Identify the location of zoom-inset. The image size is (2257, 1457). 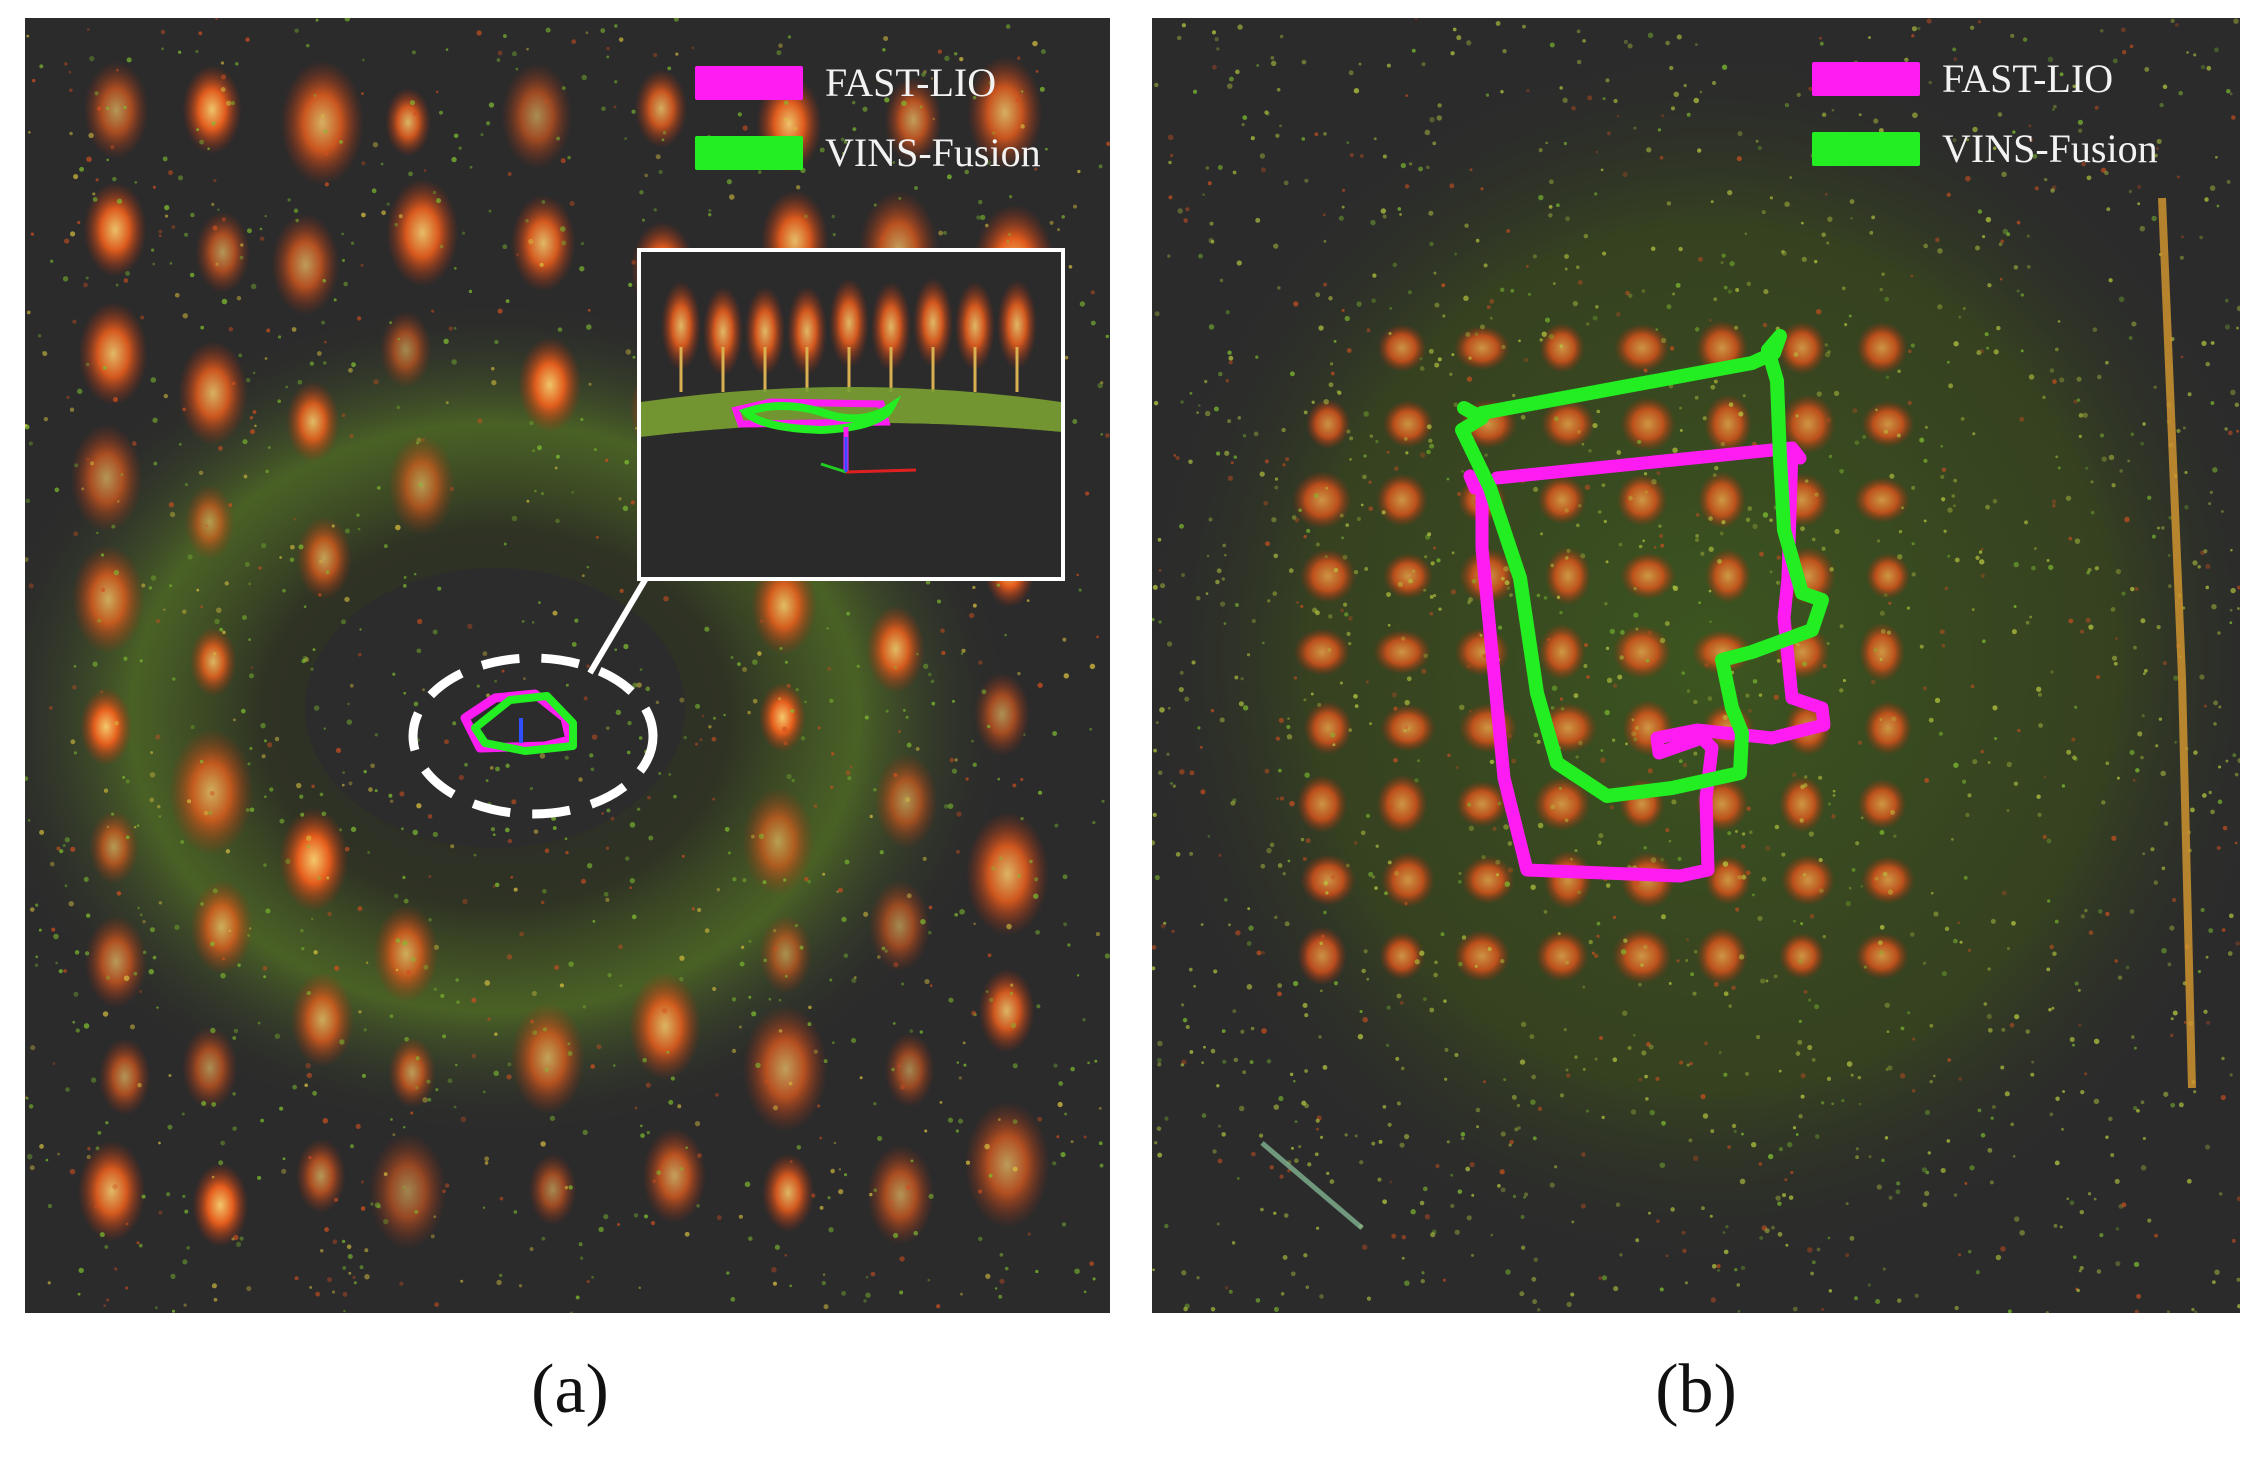
(851, 414).